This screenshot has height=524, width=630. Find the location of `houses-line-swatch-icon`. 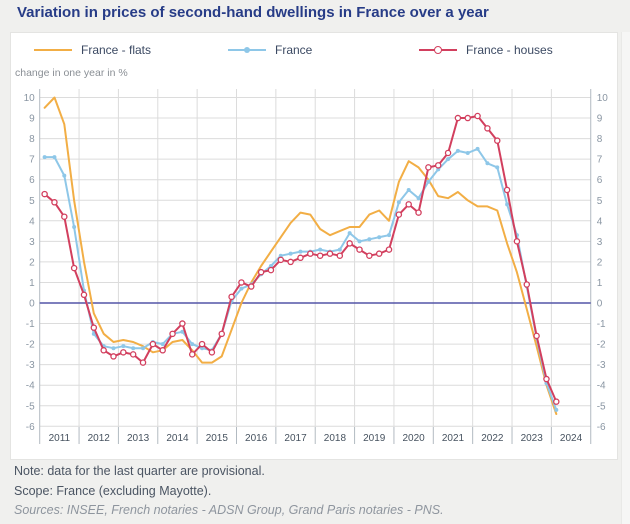

houses-line-swatch-icon is located at coordinates (438, 50).